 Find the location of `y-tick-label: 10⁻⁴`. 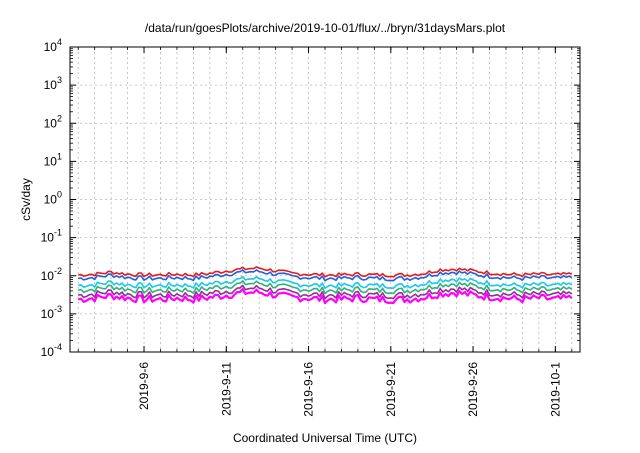

y-tick-label: 10⁻⁴ is located at coordinates (51, 350).